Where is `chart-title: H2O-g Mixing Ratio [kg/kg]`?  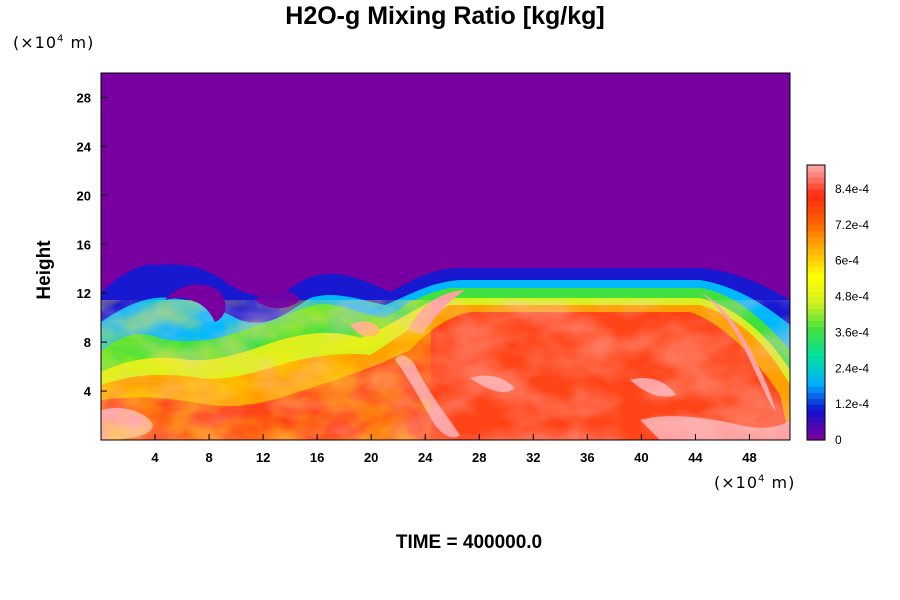
chart-title: H2O-g Mixing Ratio [kg/kg] is located at coordinates (445, 16).